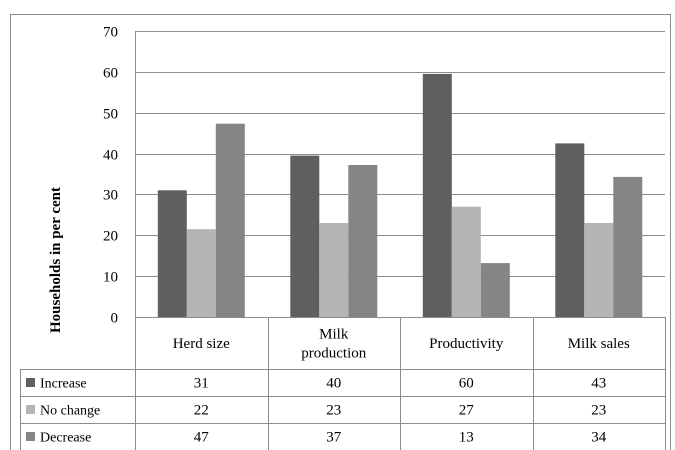  I want to click on table-cell-value: 40, so click(333, 384).